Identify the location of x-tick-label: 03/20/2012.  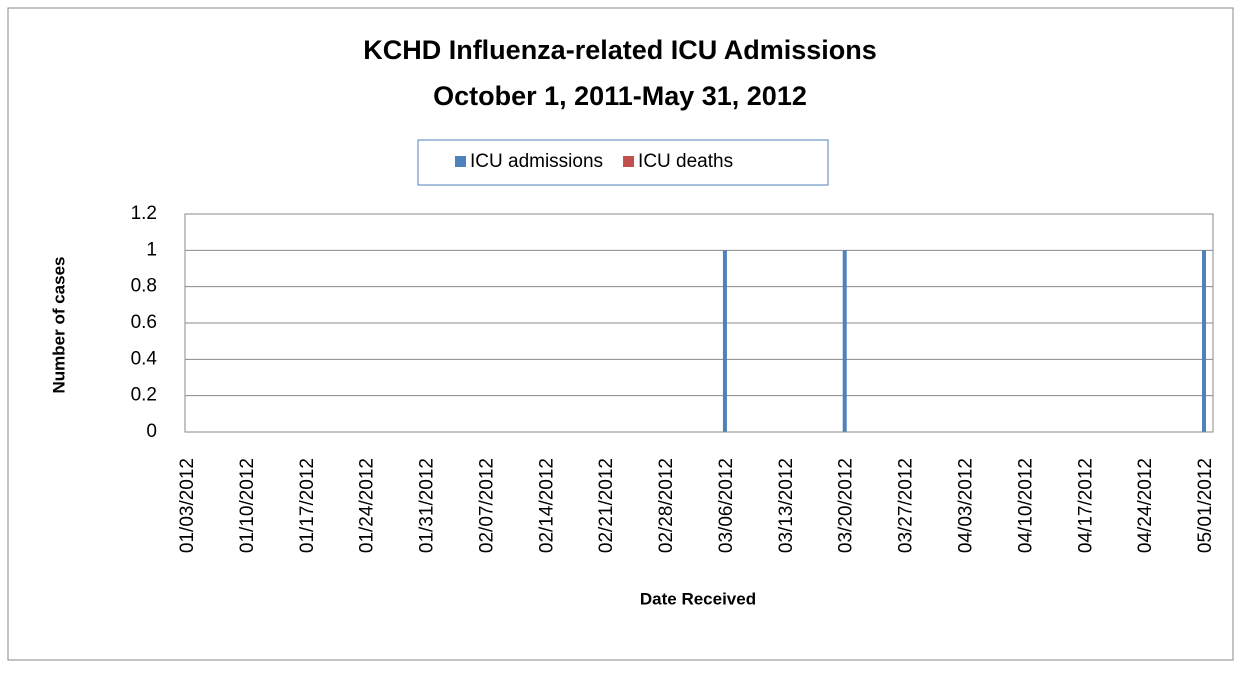
(846, 505).